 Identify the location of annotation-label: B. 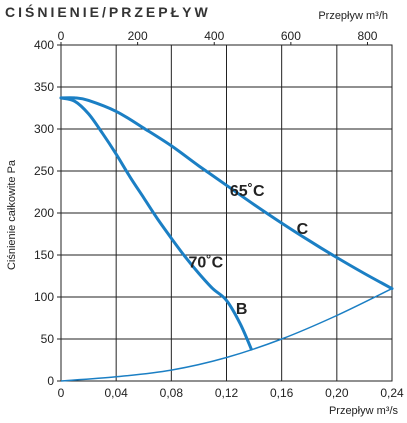
(242, 309).